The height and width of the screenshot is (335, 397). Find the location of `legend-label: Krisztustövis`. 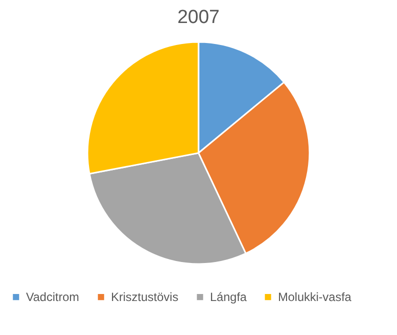

legend-label: Krisztustövis is located at coordinates (144, 297).